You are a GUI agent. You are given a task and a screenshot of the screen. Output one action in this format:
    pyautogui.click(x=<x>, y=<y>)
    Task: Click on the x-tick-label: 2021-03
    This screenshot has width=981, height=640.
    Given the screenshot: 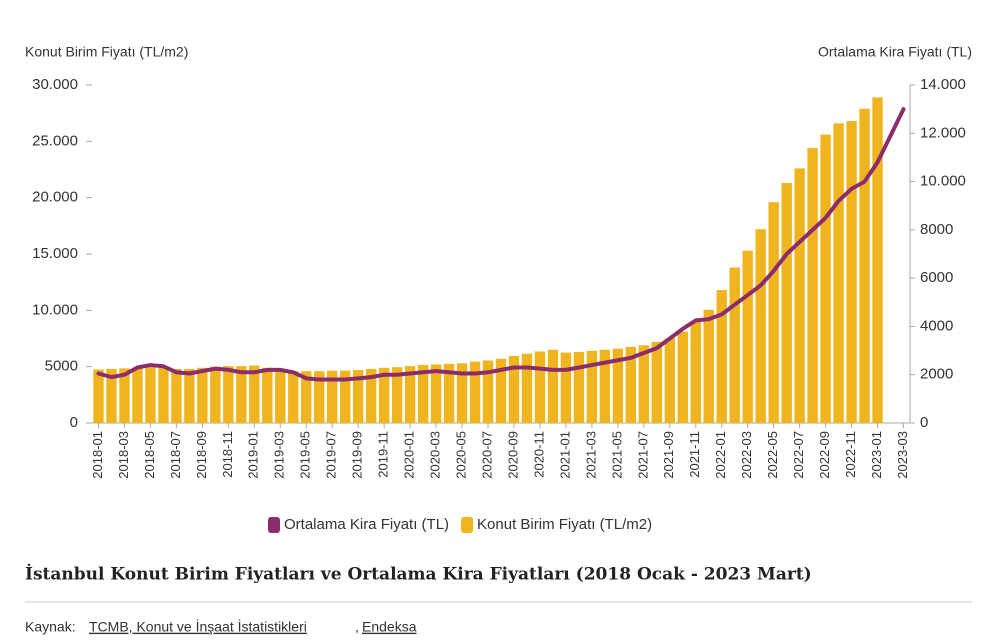 What is the action you would take?
    pyautogui.click(x=590, y=455)
    